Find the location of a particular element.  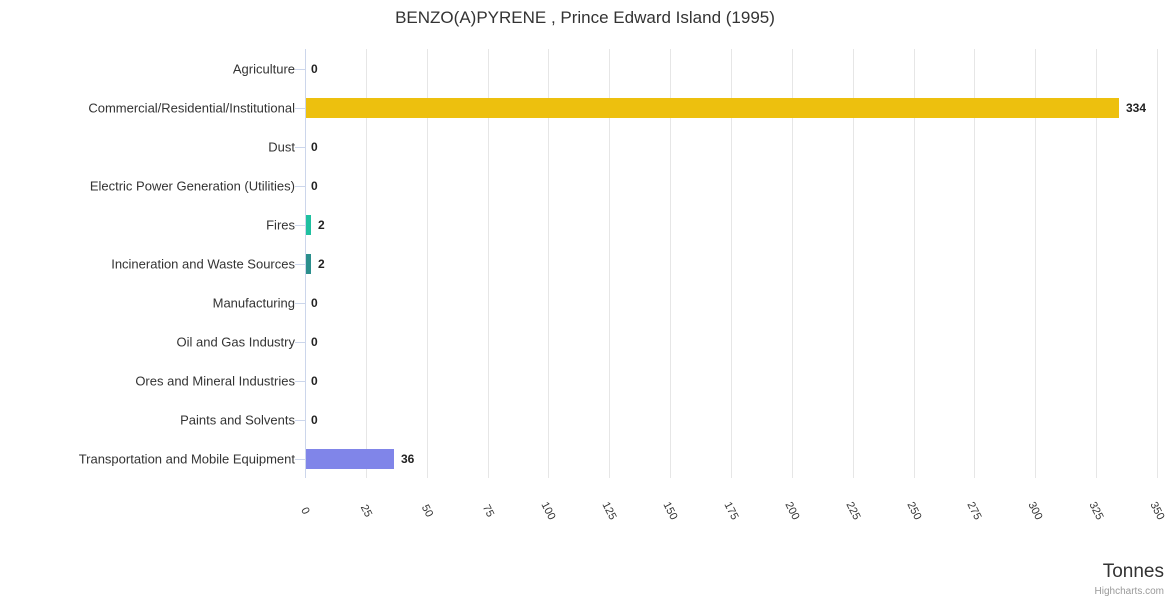

highcharts-credit-link: Highcharts.com is located at coordinates (1129, 591).